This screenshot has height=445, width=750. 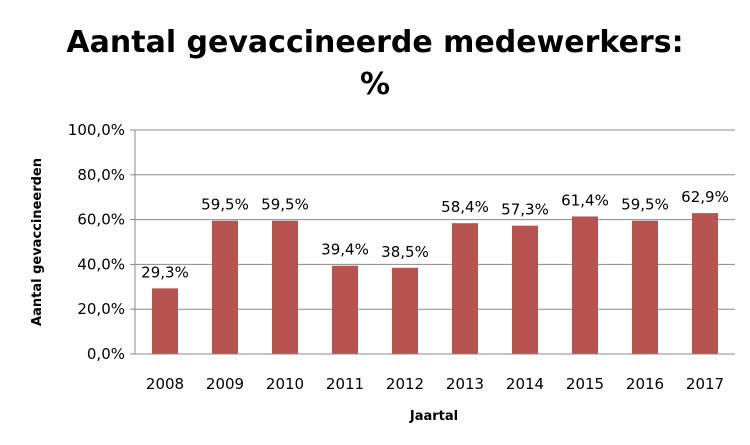 What do you see at coordinates (645, 287) in the screenshot?
I see `bar-2016` at bounding box center [645, 287].